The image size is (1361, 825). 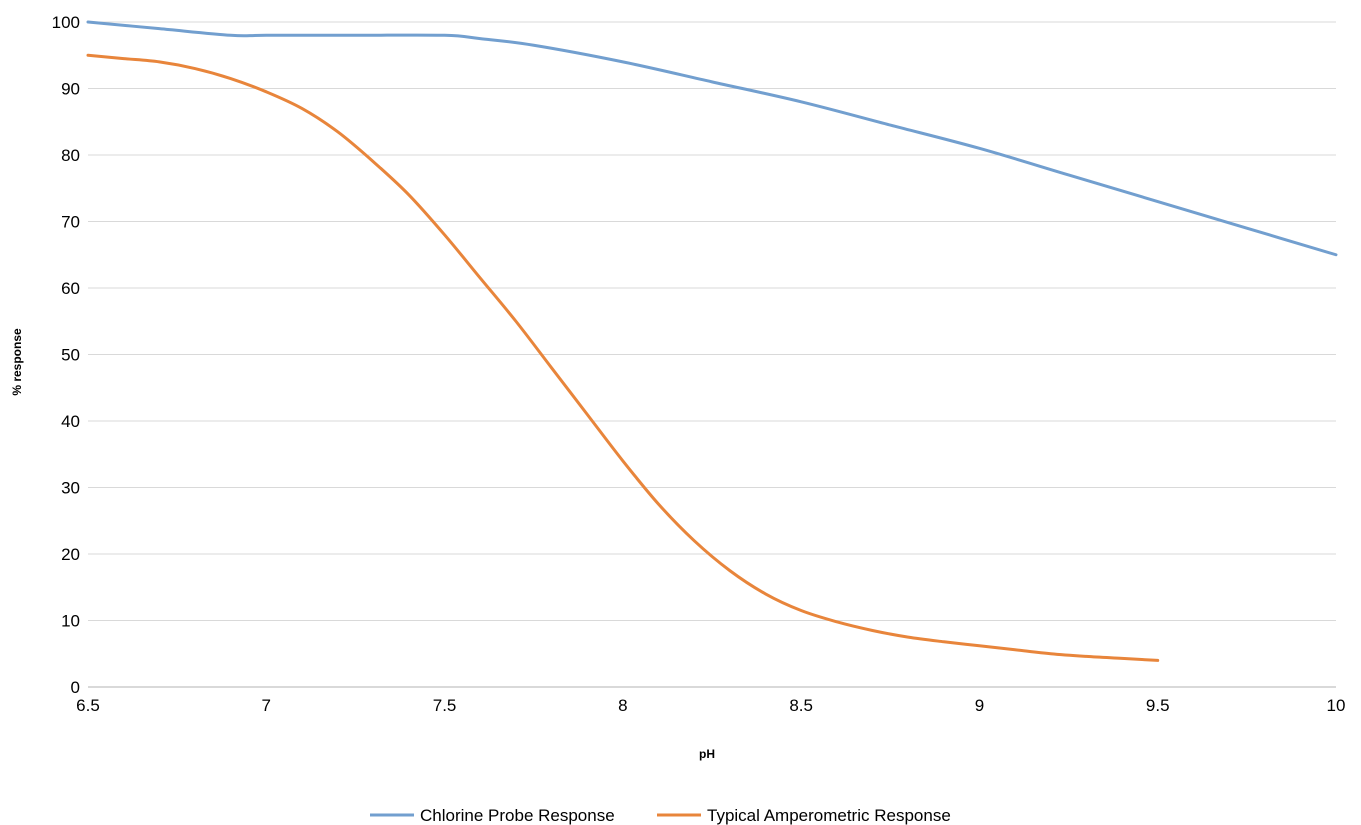 I want to click on y-tick-label: 100, so click(x=66, y=22).